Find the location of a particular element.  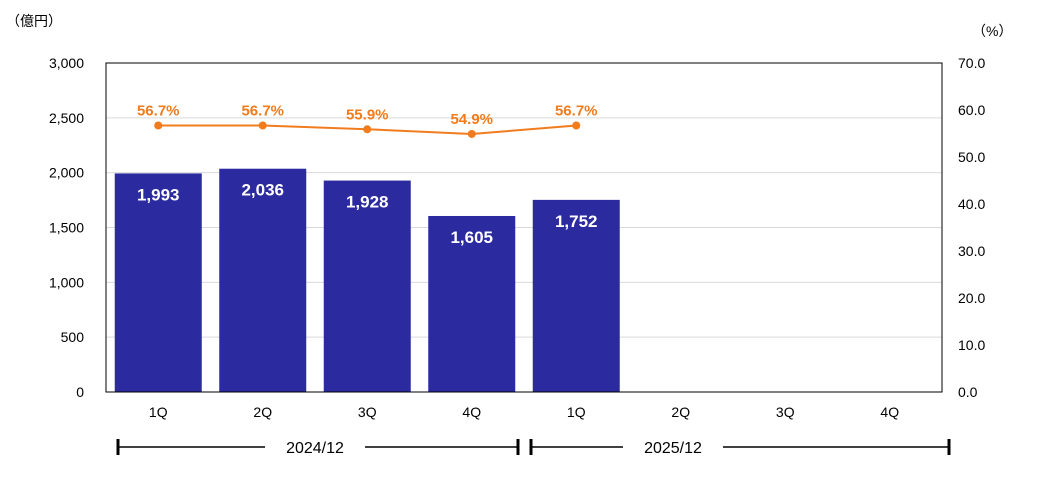

right-tick-label: 50.0 is located at coordinates (971, 157).